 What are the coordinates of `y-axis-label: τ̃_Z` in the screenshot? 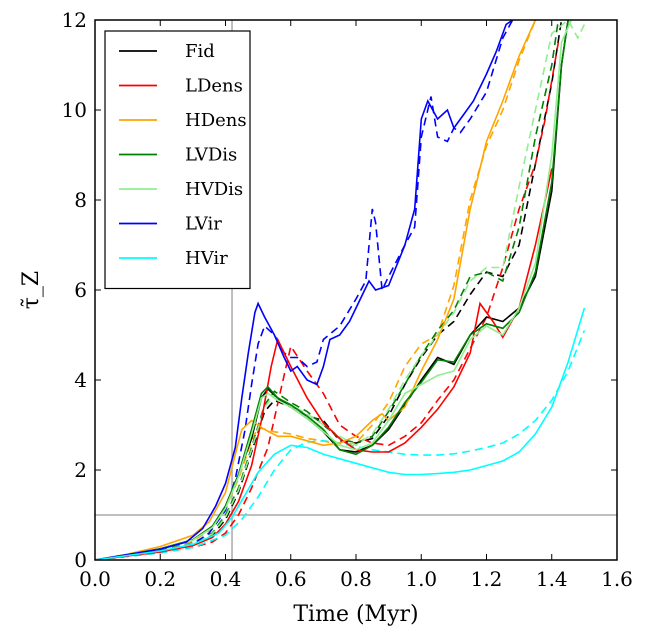 It's located at (31, 290).